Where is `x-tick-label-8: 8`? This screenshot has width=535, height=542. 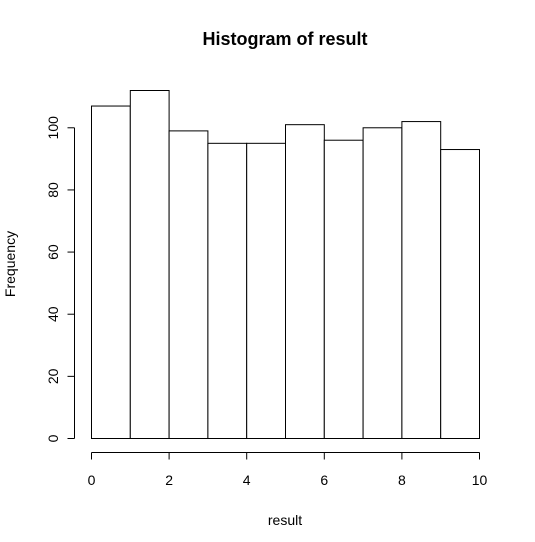 x-tick-label-8: 8 is located at coordinates (402, 480).